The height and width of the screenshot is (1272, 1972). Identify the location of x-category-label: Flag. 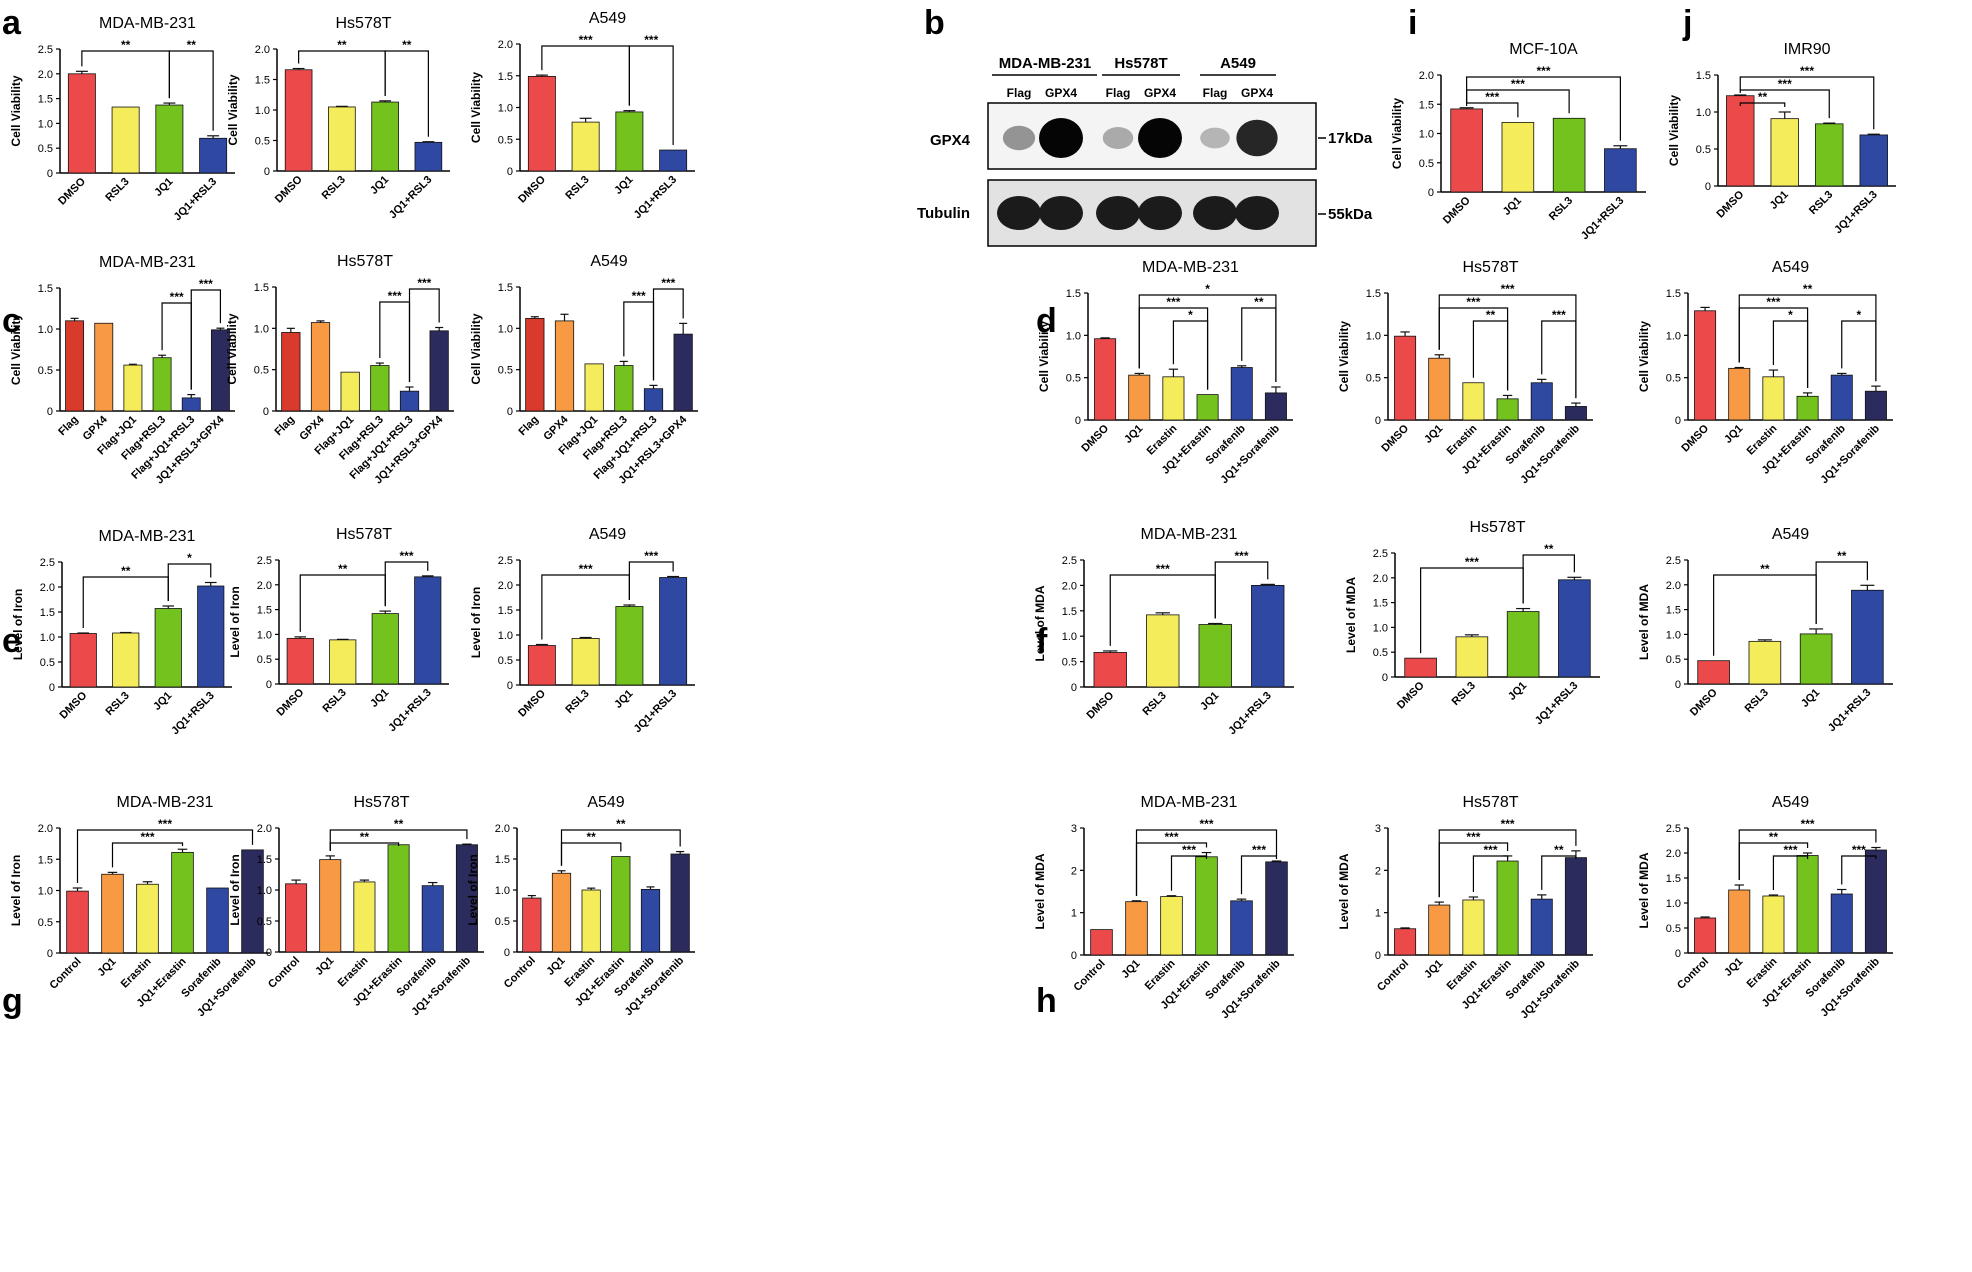
(68, 426).